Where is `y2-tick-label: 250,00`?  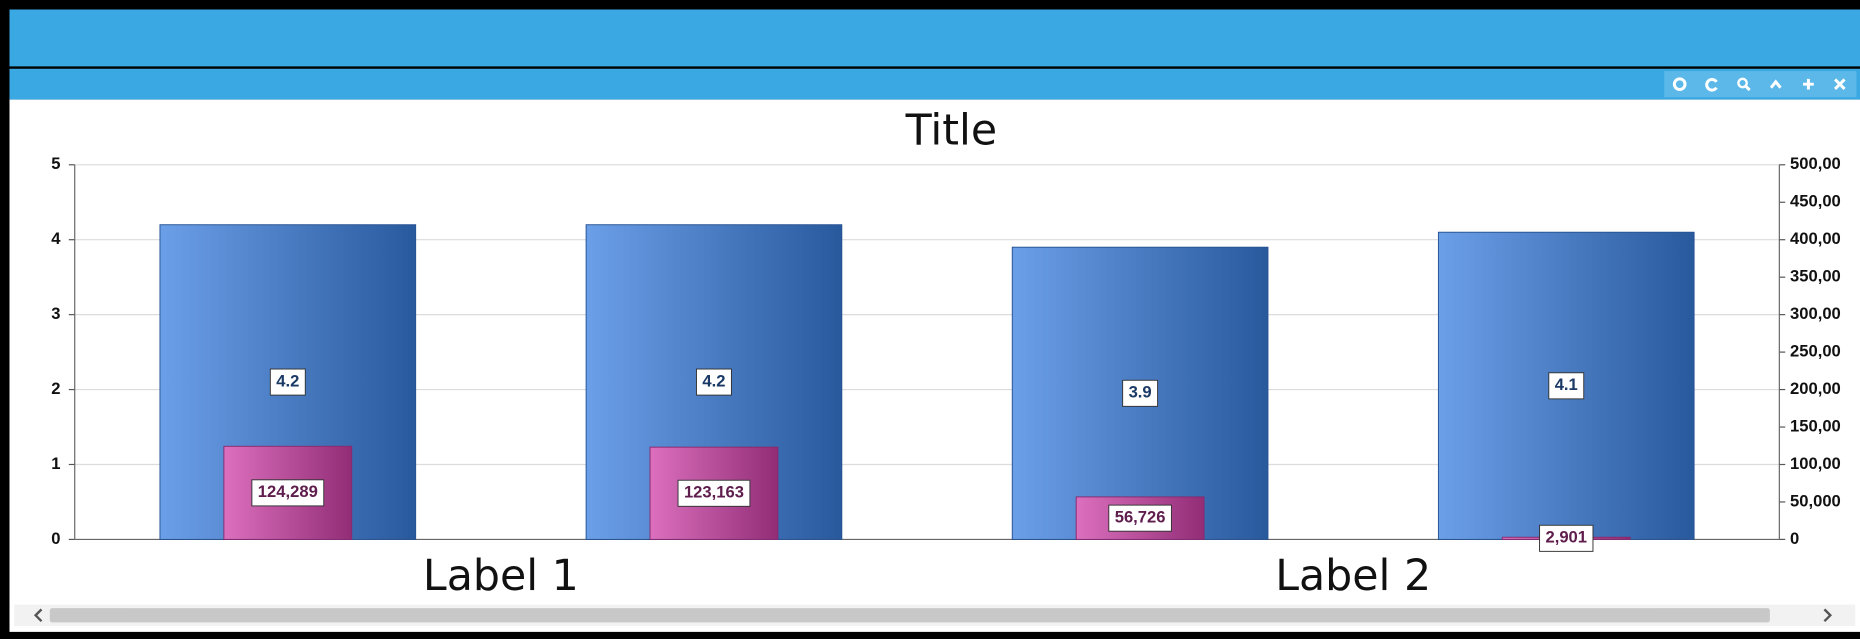 y2-tick-label: 250,00 is located at coordinates (1815, 350).